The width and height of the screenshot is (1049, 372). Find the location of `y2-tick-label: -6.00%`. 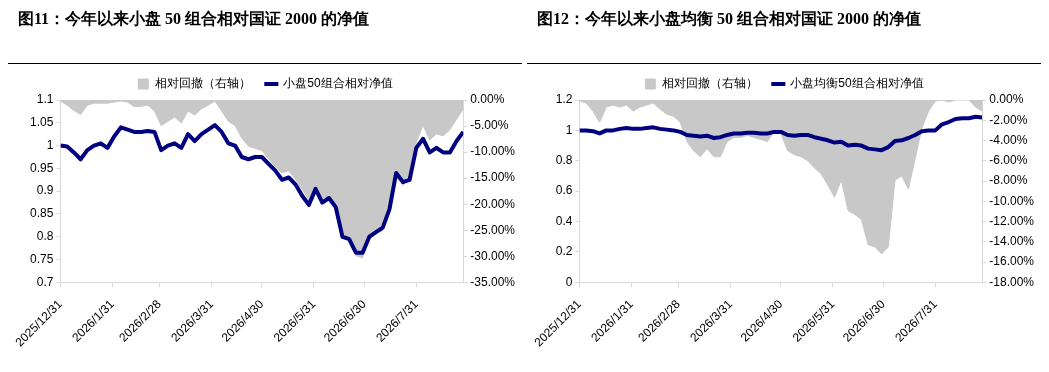

y2-tick-label: -6.00% is located at coordinates (1008, 160).